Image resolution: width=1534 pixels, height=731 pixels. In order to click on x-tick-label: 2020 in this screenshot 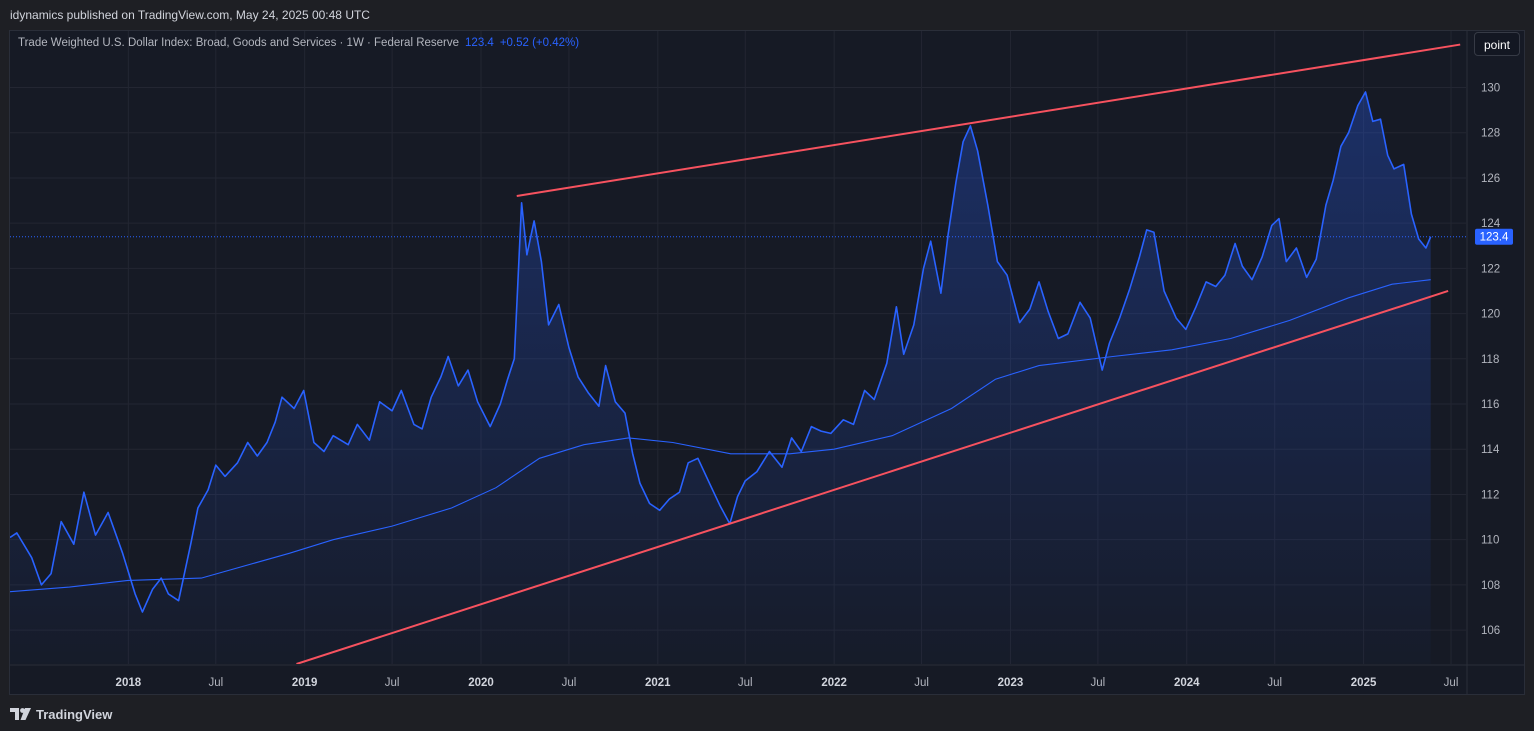, I will do `click(481, 683)`.